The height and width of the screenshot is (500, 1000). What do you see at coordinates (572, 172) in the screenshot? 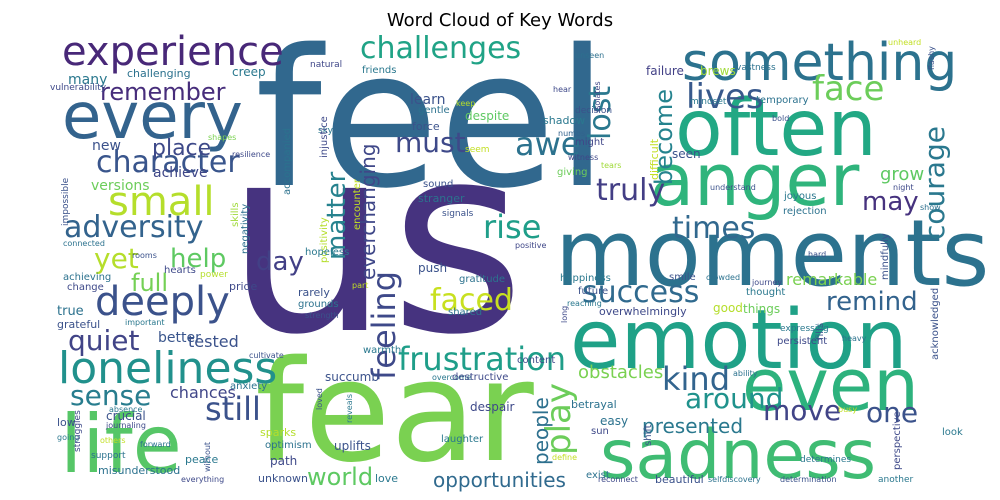
I see `word-giving: giving` at bounding box center [572, 172].